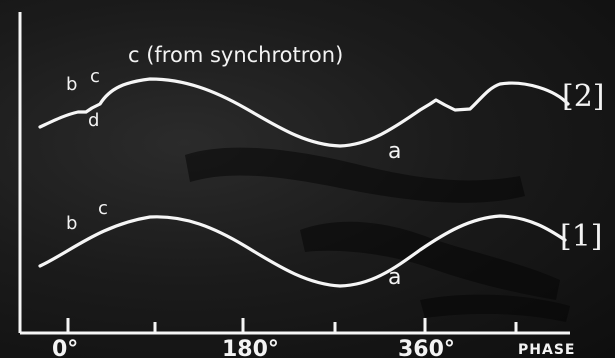 This screenshot has height=358, width=615. Describe the element at coordinates (426, 347) in the screenshot. I see `tick-label-360: 360°` at that location.